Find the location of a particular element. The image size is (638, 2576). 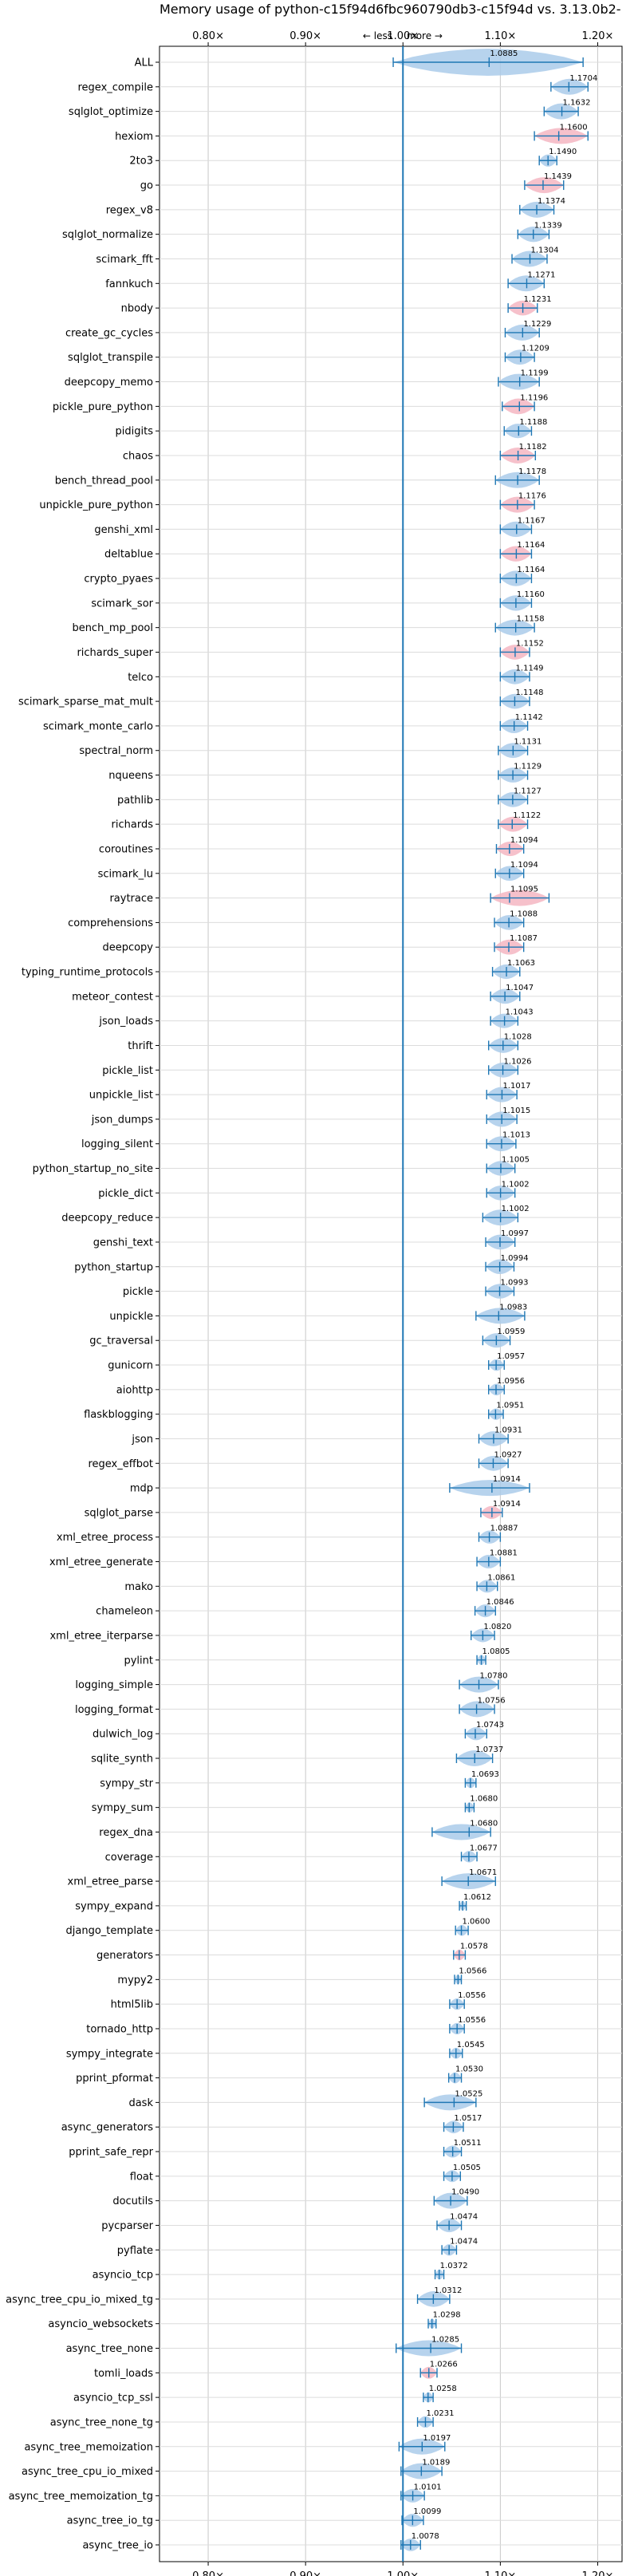

category-label: json_loads is located at coordinates (125, 1022).